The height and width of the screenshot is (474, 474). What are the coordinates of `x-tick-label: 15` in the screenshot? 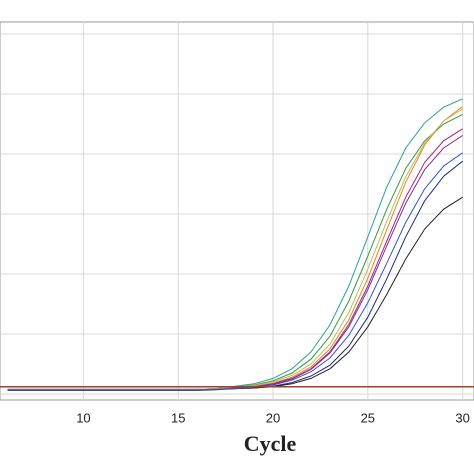 It's located at (178, 417).